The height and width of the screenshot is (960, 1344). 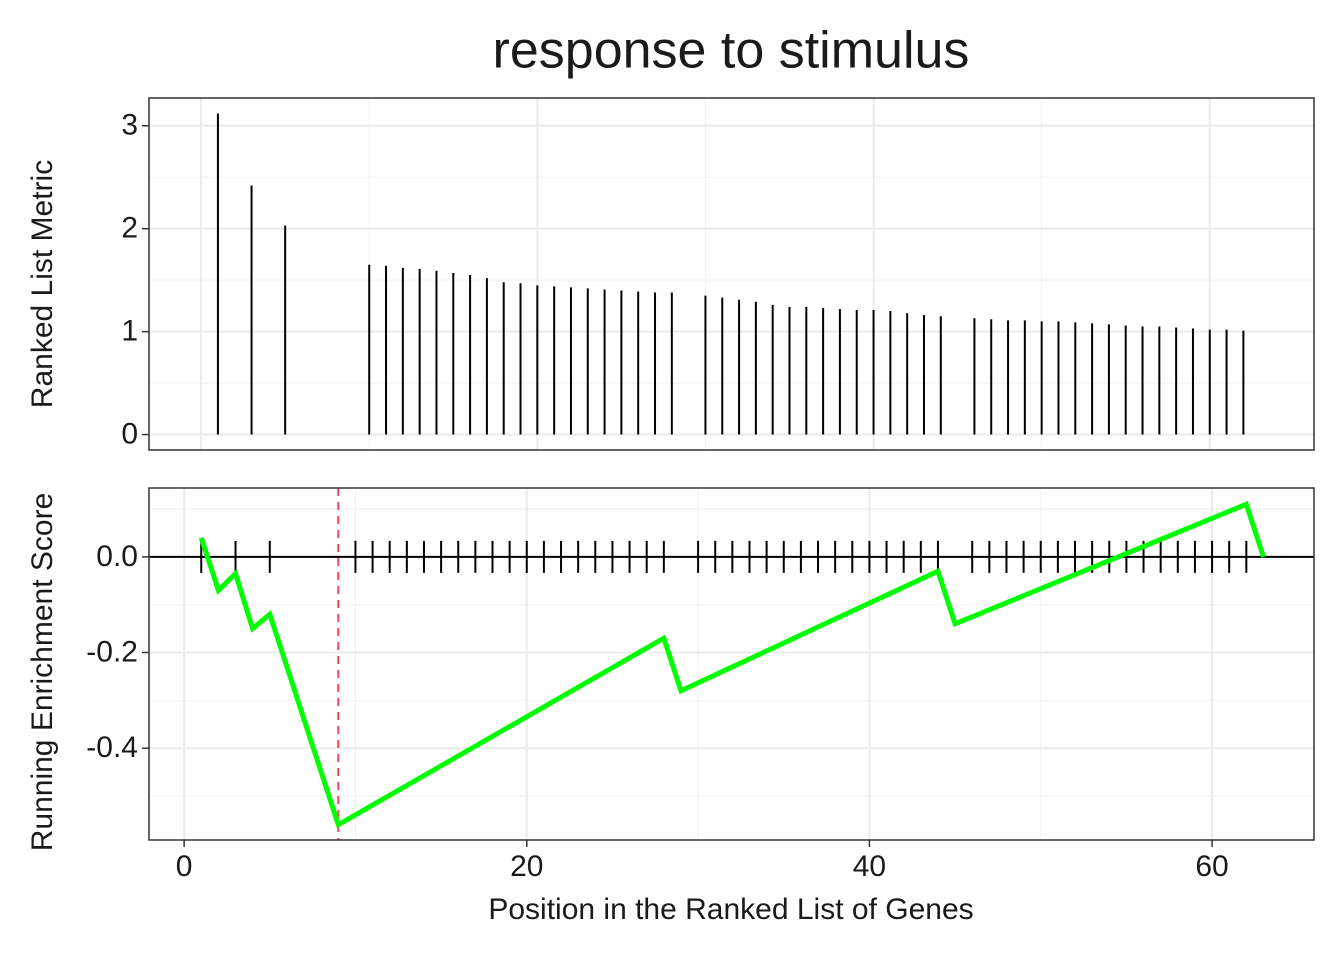 What do you see at coordinates (1211, 866) in the screenshot?
I see `x-tick-label: 60` at bounding box center [1211, 866].